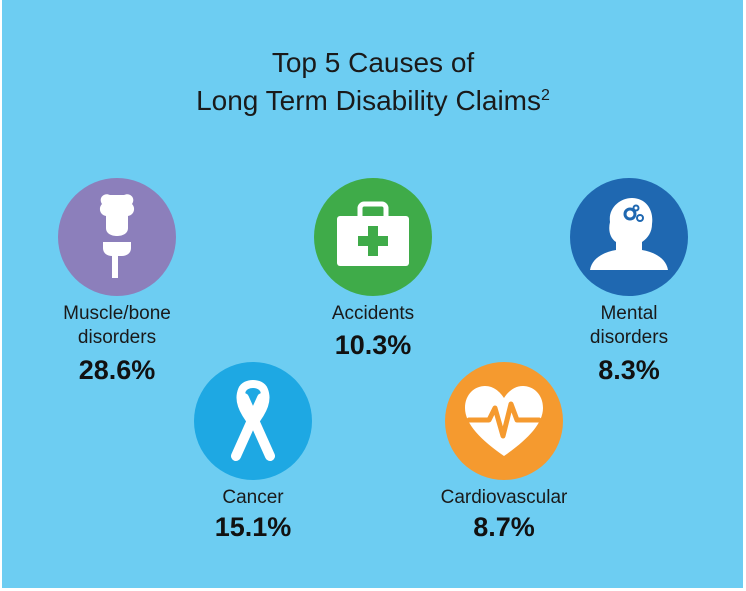  Describe the element at coordinates (373, 62) in the screenshot. I see `title-line-1: Top 5 Causes of` at that location.